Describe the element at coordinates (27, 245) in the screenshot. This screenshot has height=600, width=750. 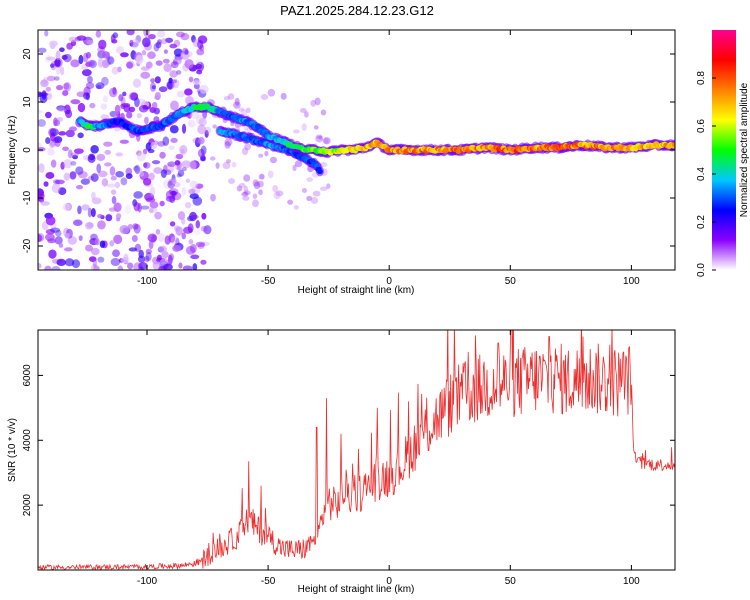
I see `y-tick-label: -20` at that location.